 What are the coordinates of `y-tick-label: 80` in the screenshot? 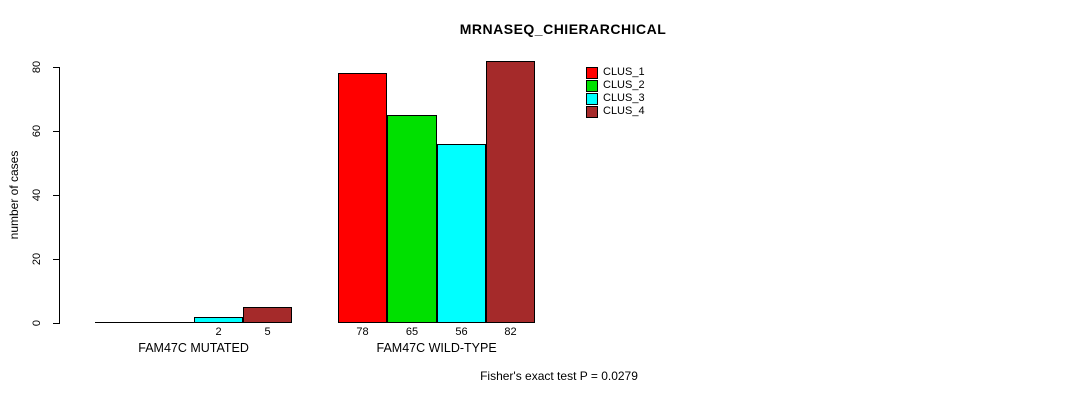 It's located at (37, 67).